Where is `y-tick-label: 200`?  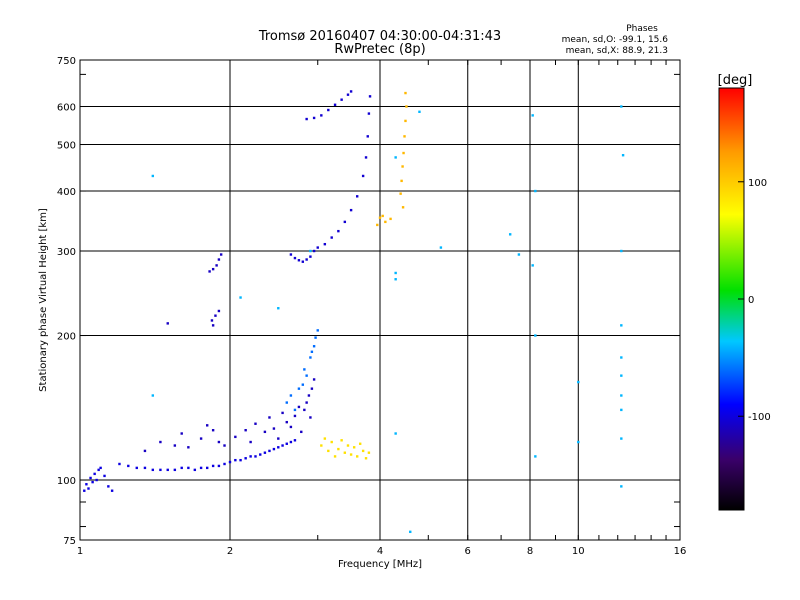 y-tick-label: 200 is located at coordinates (66, 337).